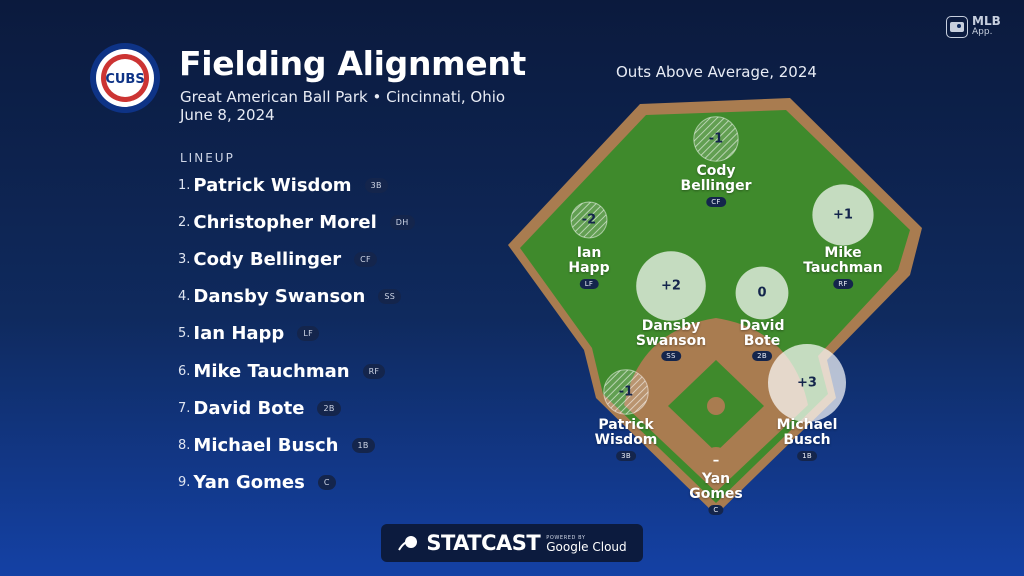 The image size is (1024, 576). What do you see at coordinates (957, 27) in the screenshot?
I see `mlb-logo-icon` at bounding box center [957, 27].